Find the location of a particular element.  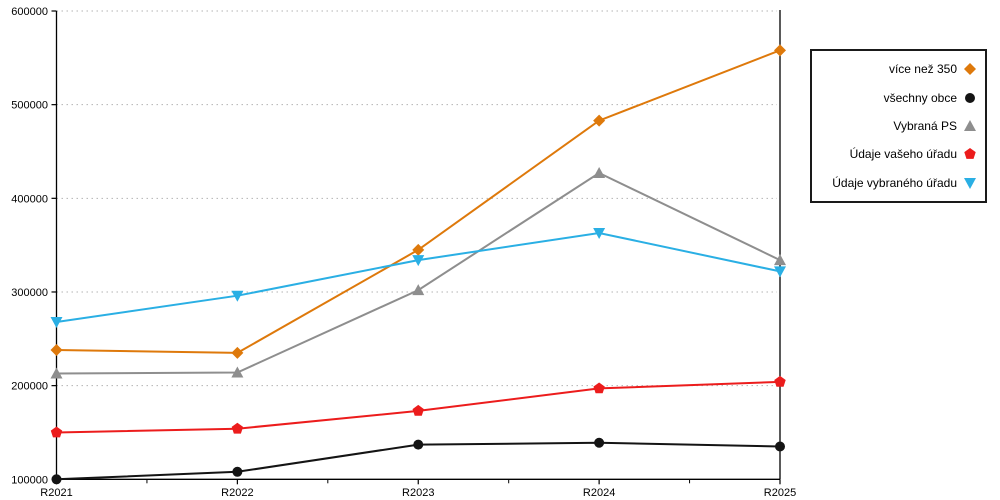

legend-item-udaje-vaseho-uradu: Údaje vašeho úřadu is located at coordinates (896, 154).